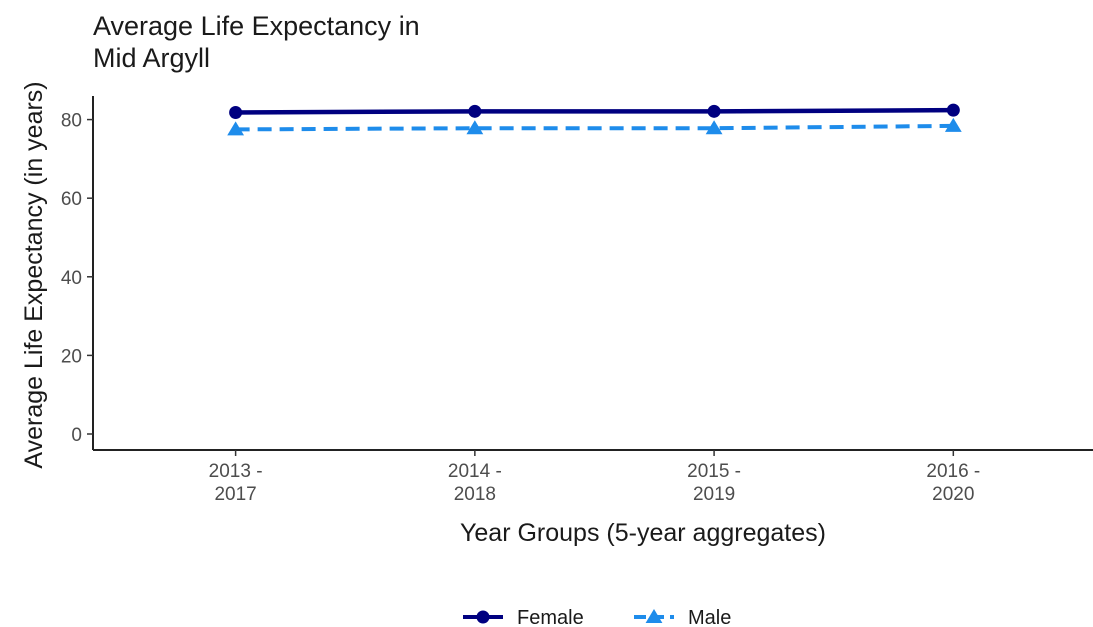  What do you see at coordinates (256, 42) in the screenshot?
I see `chart-title: Average Life Expectancy in Mid Argyll` at bounding box center [256, 42].